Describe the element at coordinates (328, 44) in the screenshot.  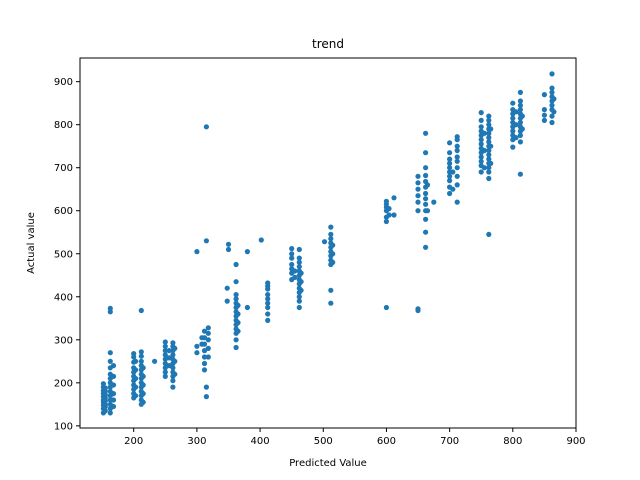
I see `chart-title: trend` at that location.